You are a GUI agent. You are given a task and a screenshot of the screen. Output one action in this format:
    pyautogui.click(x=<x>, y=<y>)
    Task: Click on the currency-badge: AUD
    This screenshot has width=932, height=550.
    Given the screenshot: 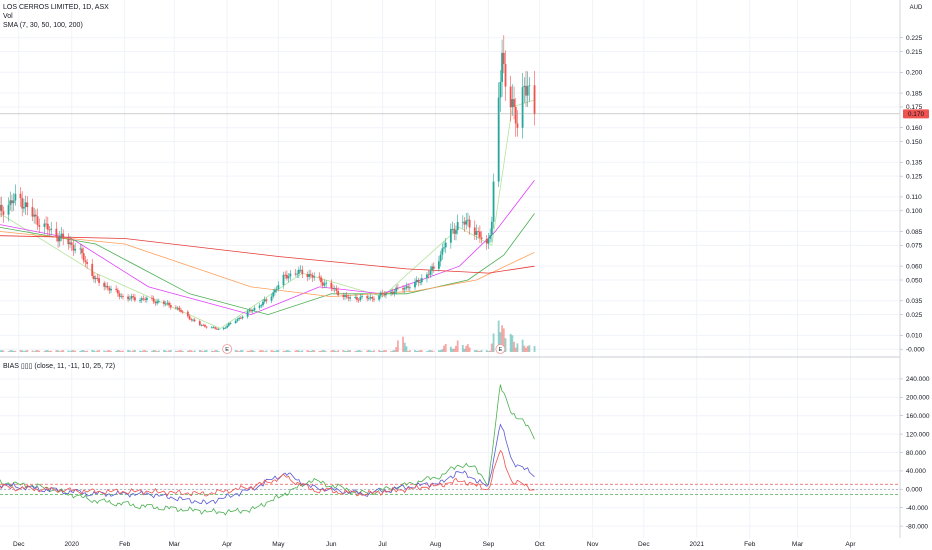 What is the action you would take?
    pyautogui.click(x=916, y=8)
    